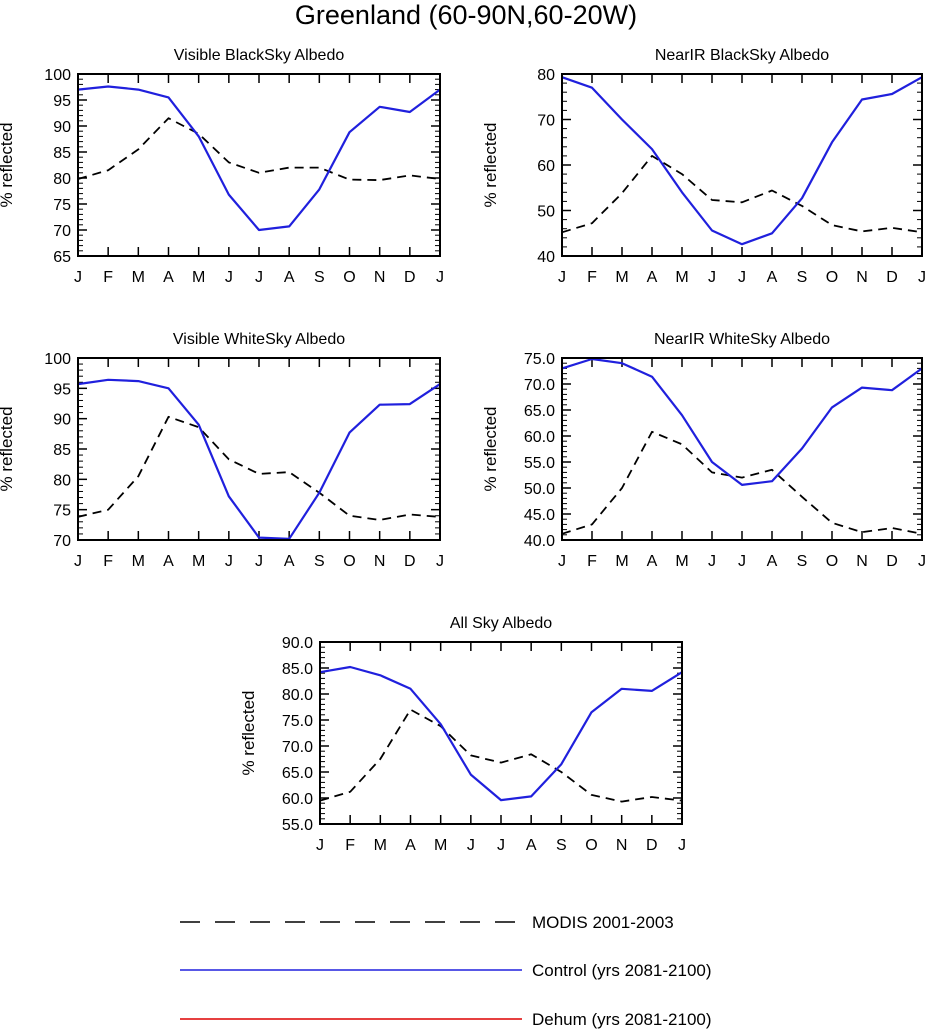  I want to click on legend-label: Control (yrs 2081-2100), so click(622, 970).